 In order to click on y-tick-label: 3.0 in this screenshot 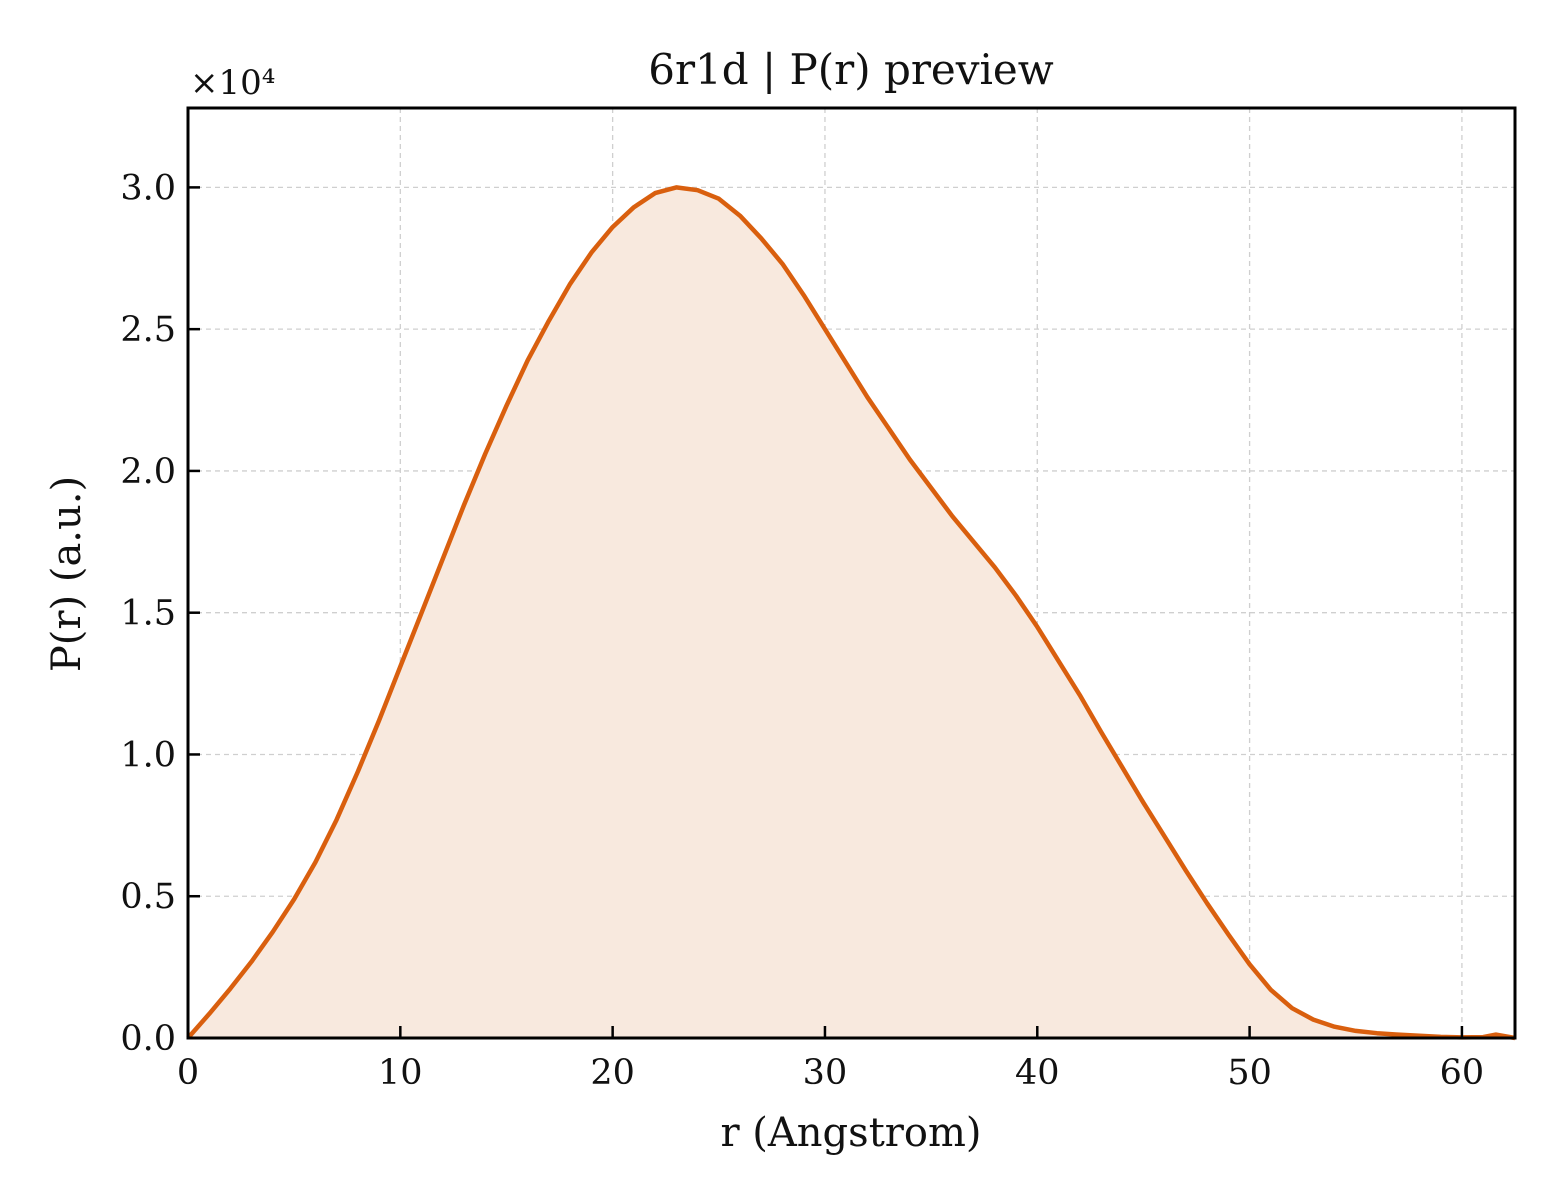, I will do `click(148, 188)`.